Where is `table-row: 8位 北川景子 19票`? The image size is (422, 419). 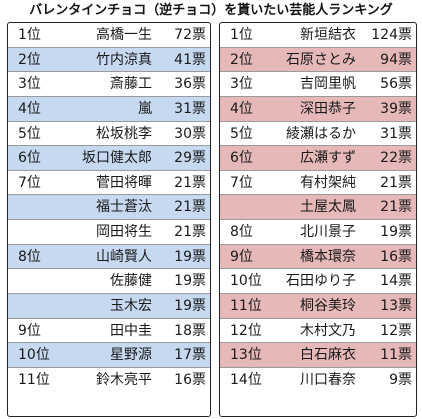 table-row: 8位 北川景子 19票 is located at coordinates (318, 232).